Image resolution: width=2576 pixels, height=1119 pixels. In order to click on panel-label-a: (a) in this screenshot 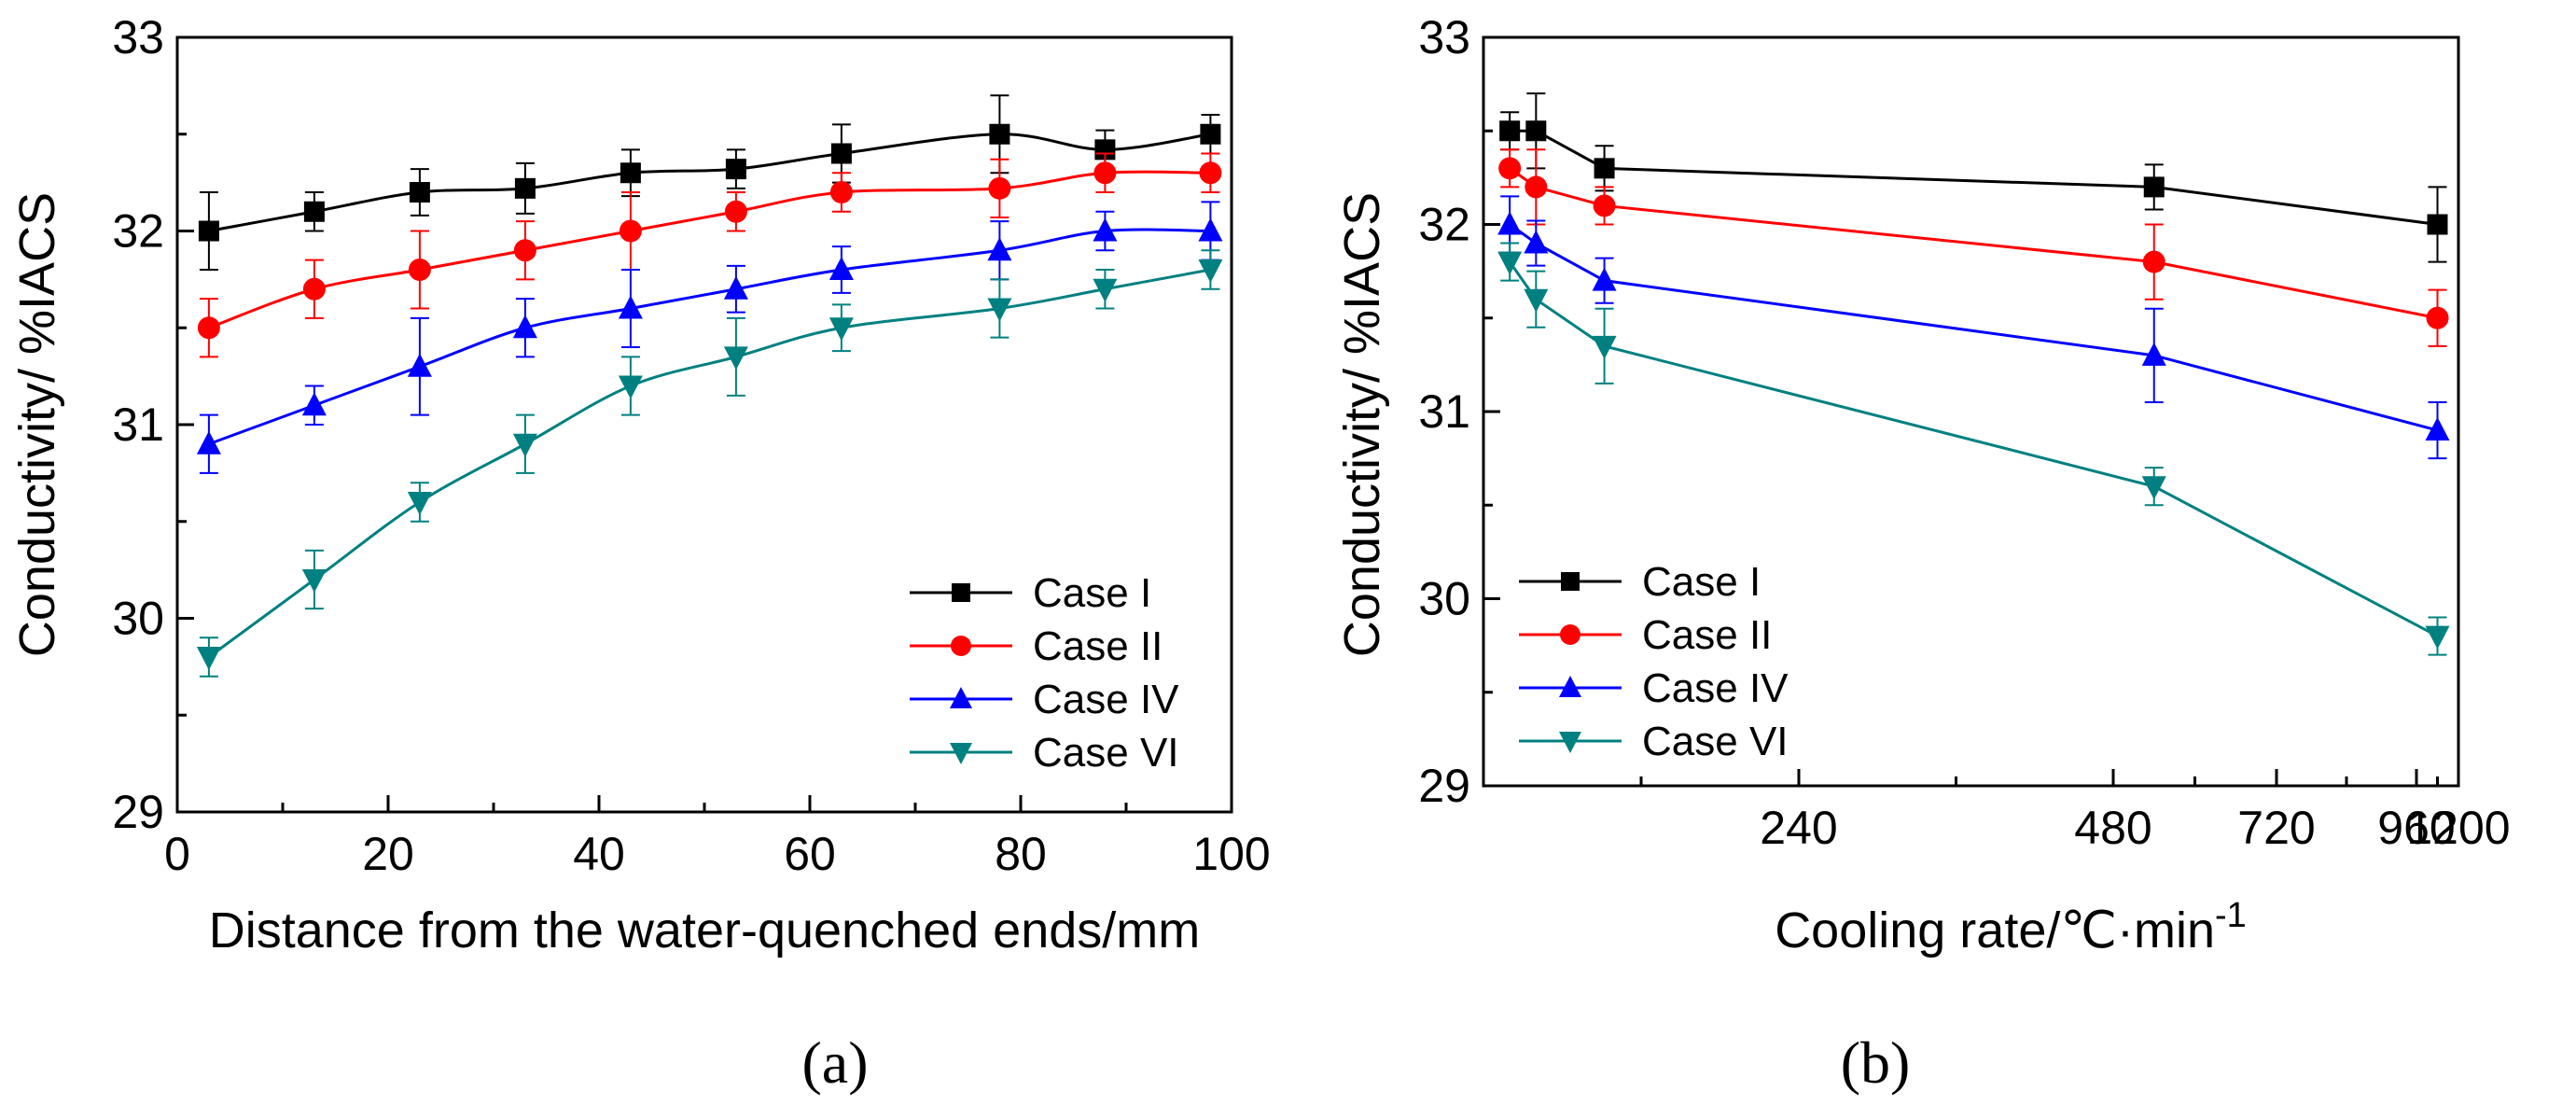, I will do `click(834, 1062)`.